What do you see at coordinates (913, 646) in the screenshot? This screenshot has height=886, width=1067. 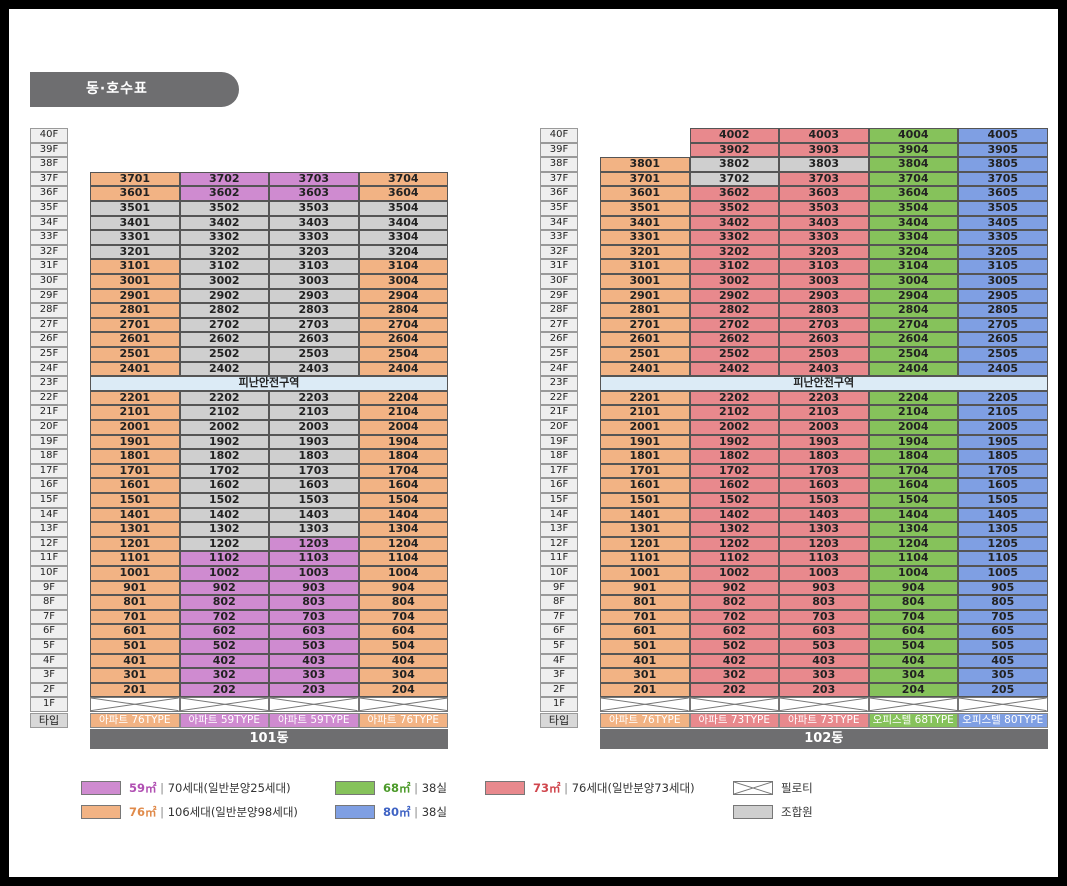 I see `unit-cell: 504` at bounding box center [913, 646].